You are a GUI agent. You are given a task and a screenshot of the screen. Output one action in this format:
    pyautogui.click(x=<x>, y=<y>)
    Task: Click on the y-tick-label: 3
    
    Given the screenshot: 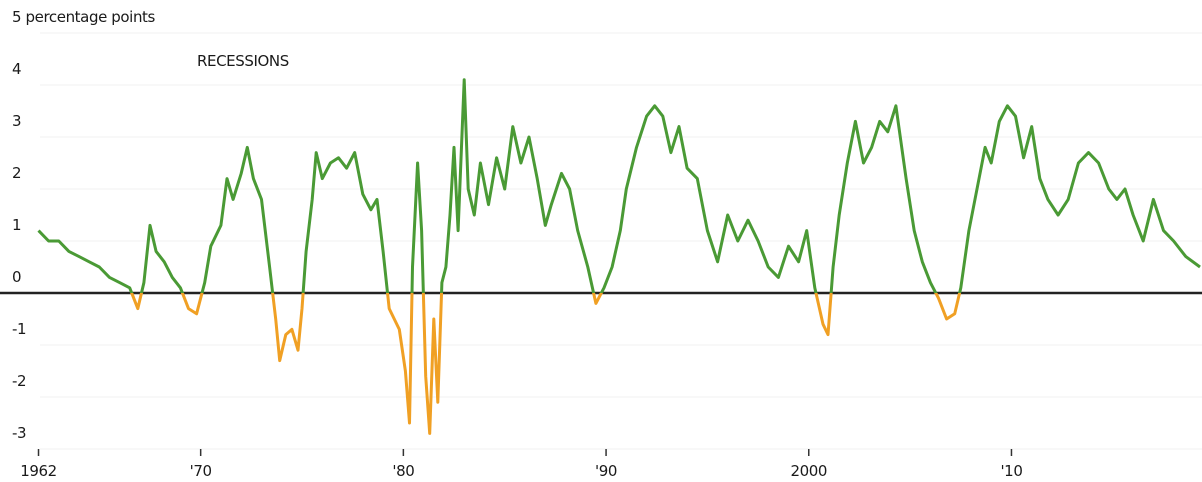 What is the action you would take?
    pyautogui.click(x=16, y=121)
    